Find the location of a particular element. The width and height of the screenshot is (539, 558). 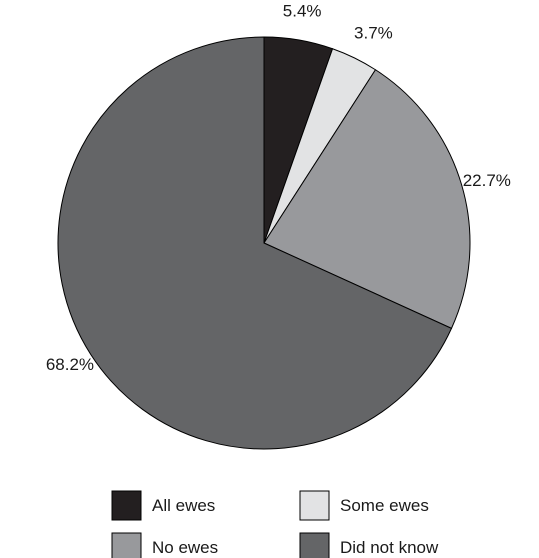

legend-swatch-some-ewes is located at coordinates (314, 505).